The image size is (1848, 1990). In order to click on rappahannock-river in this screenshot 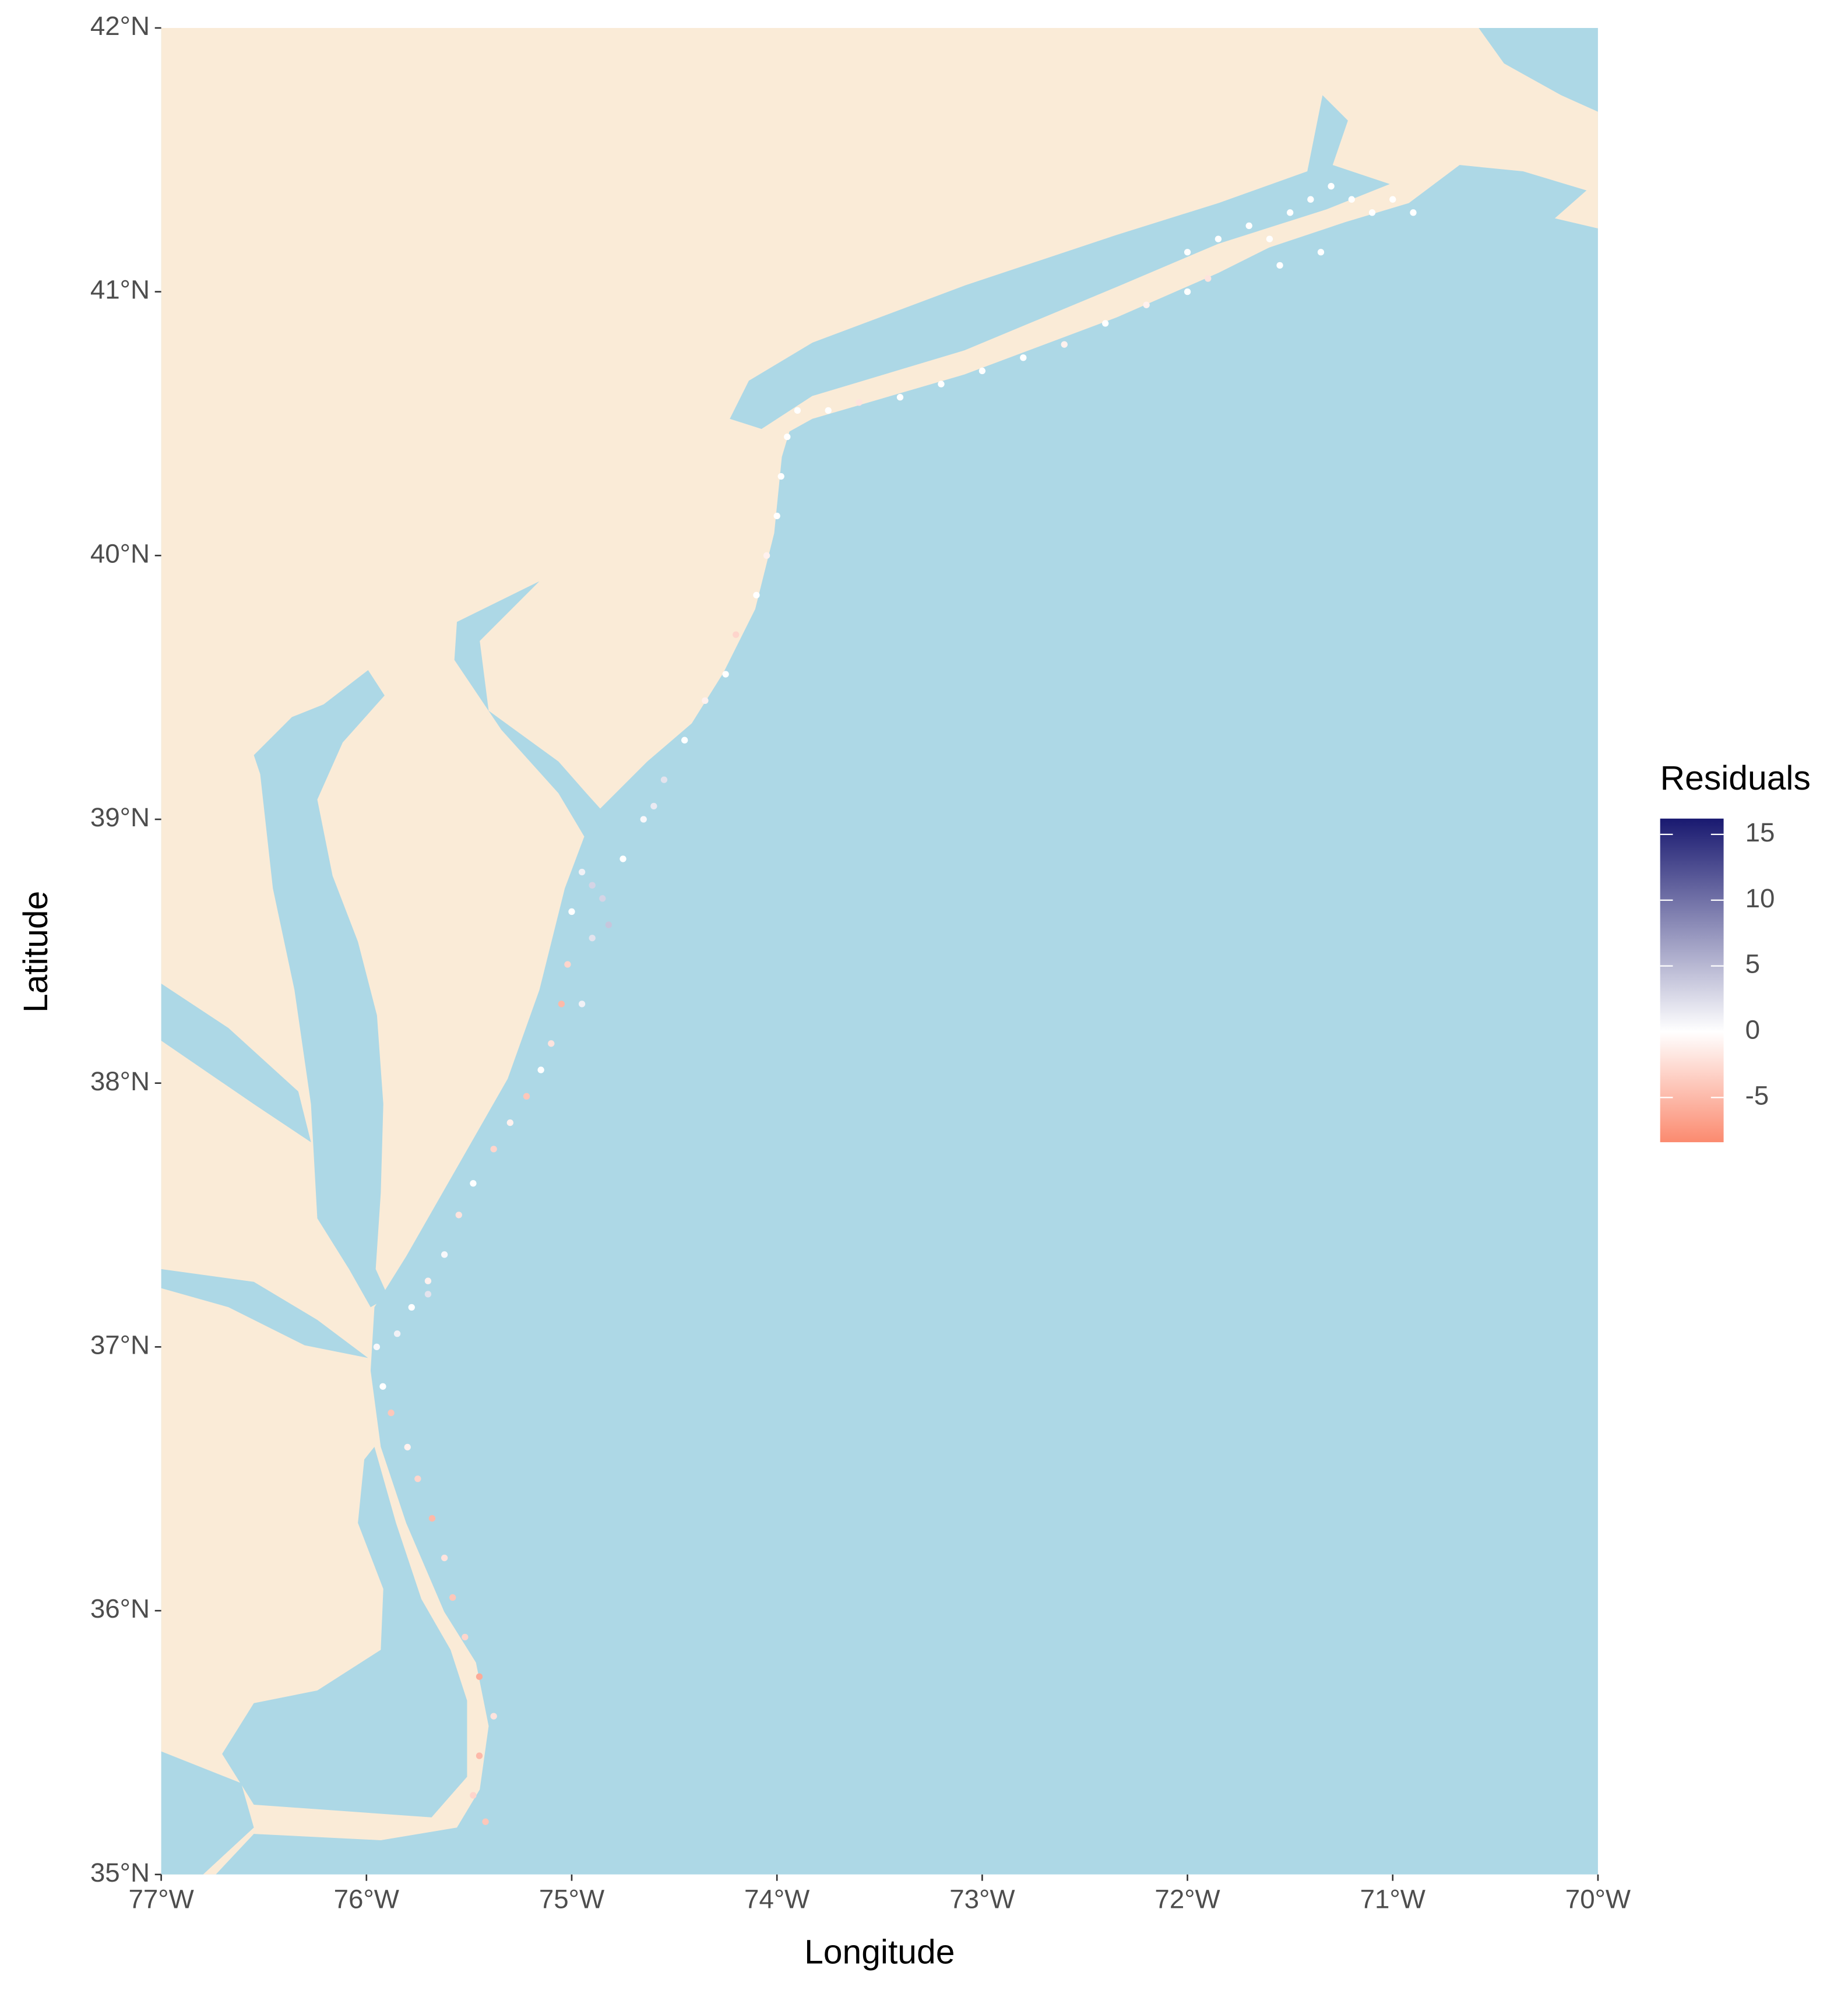, I will do `click(264, 1313)`.